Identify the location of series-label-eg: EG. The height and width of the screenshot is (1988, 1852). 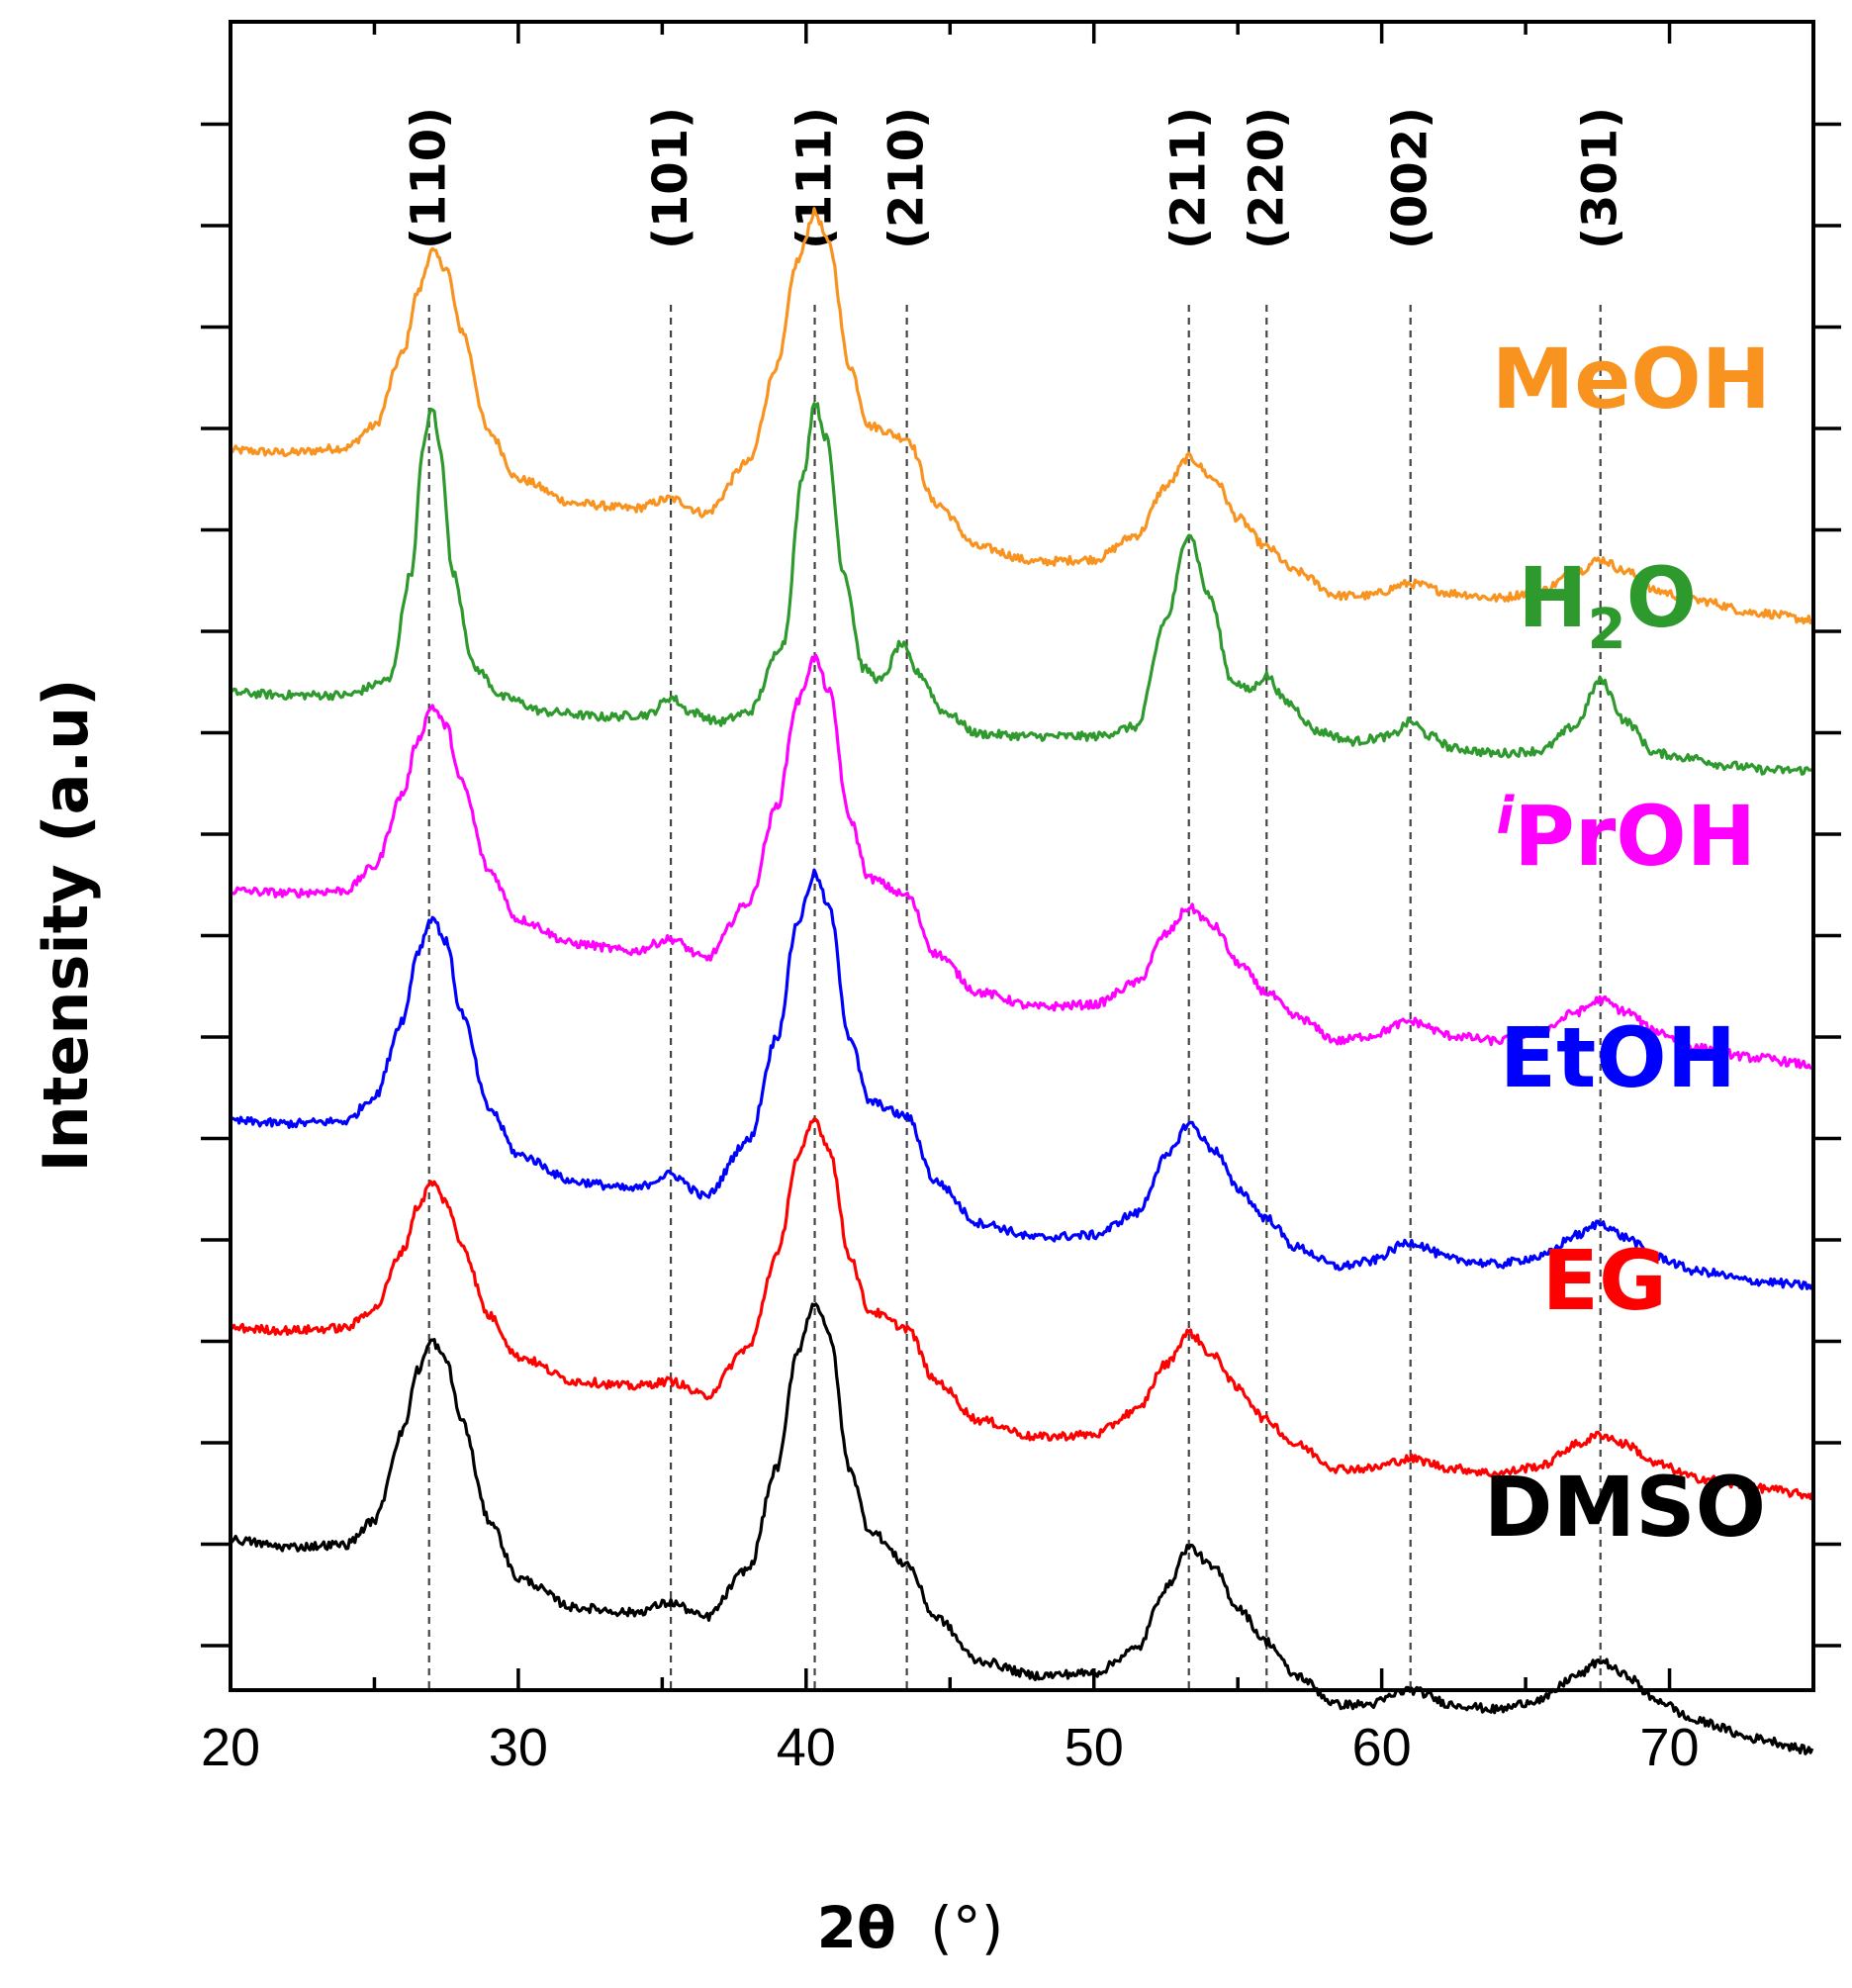
(1604, 1280).